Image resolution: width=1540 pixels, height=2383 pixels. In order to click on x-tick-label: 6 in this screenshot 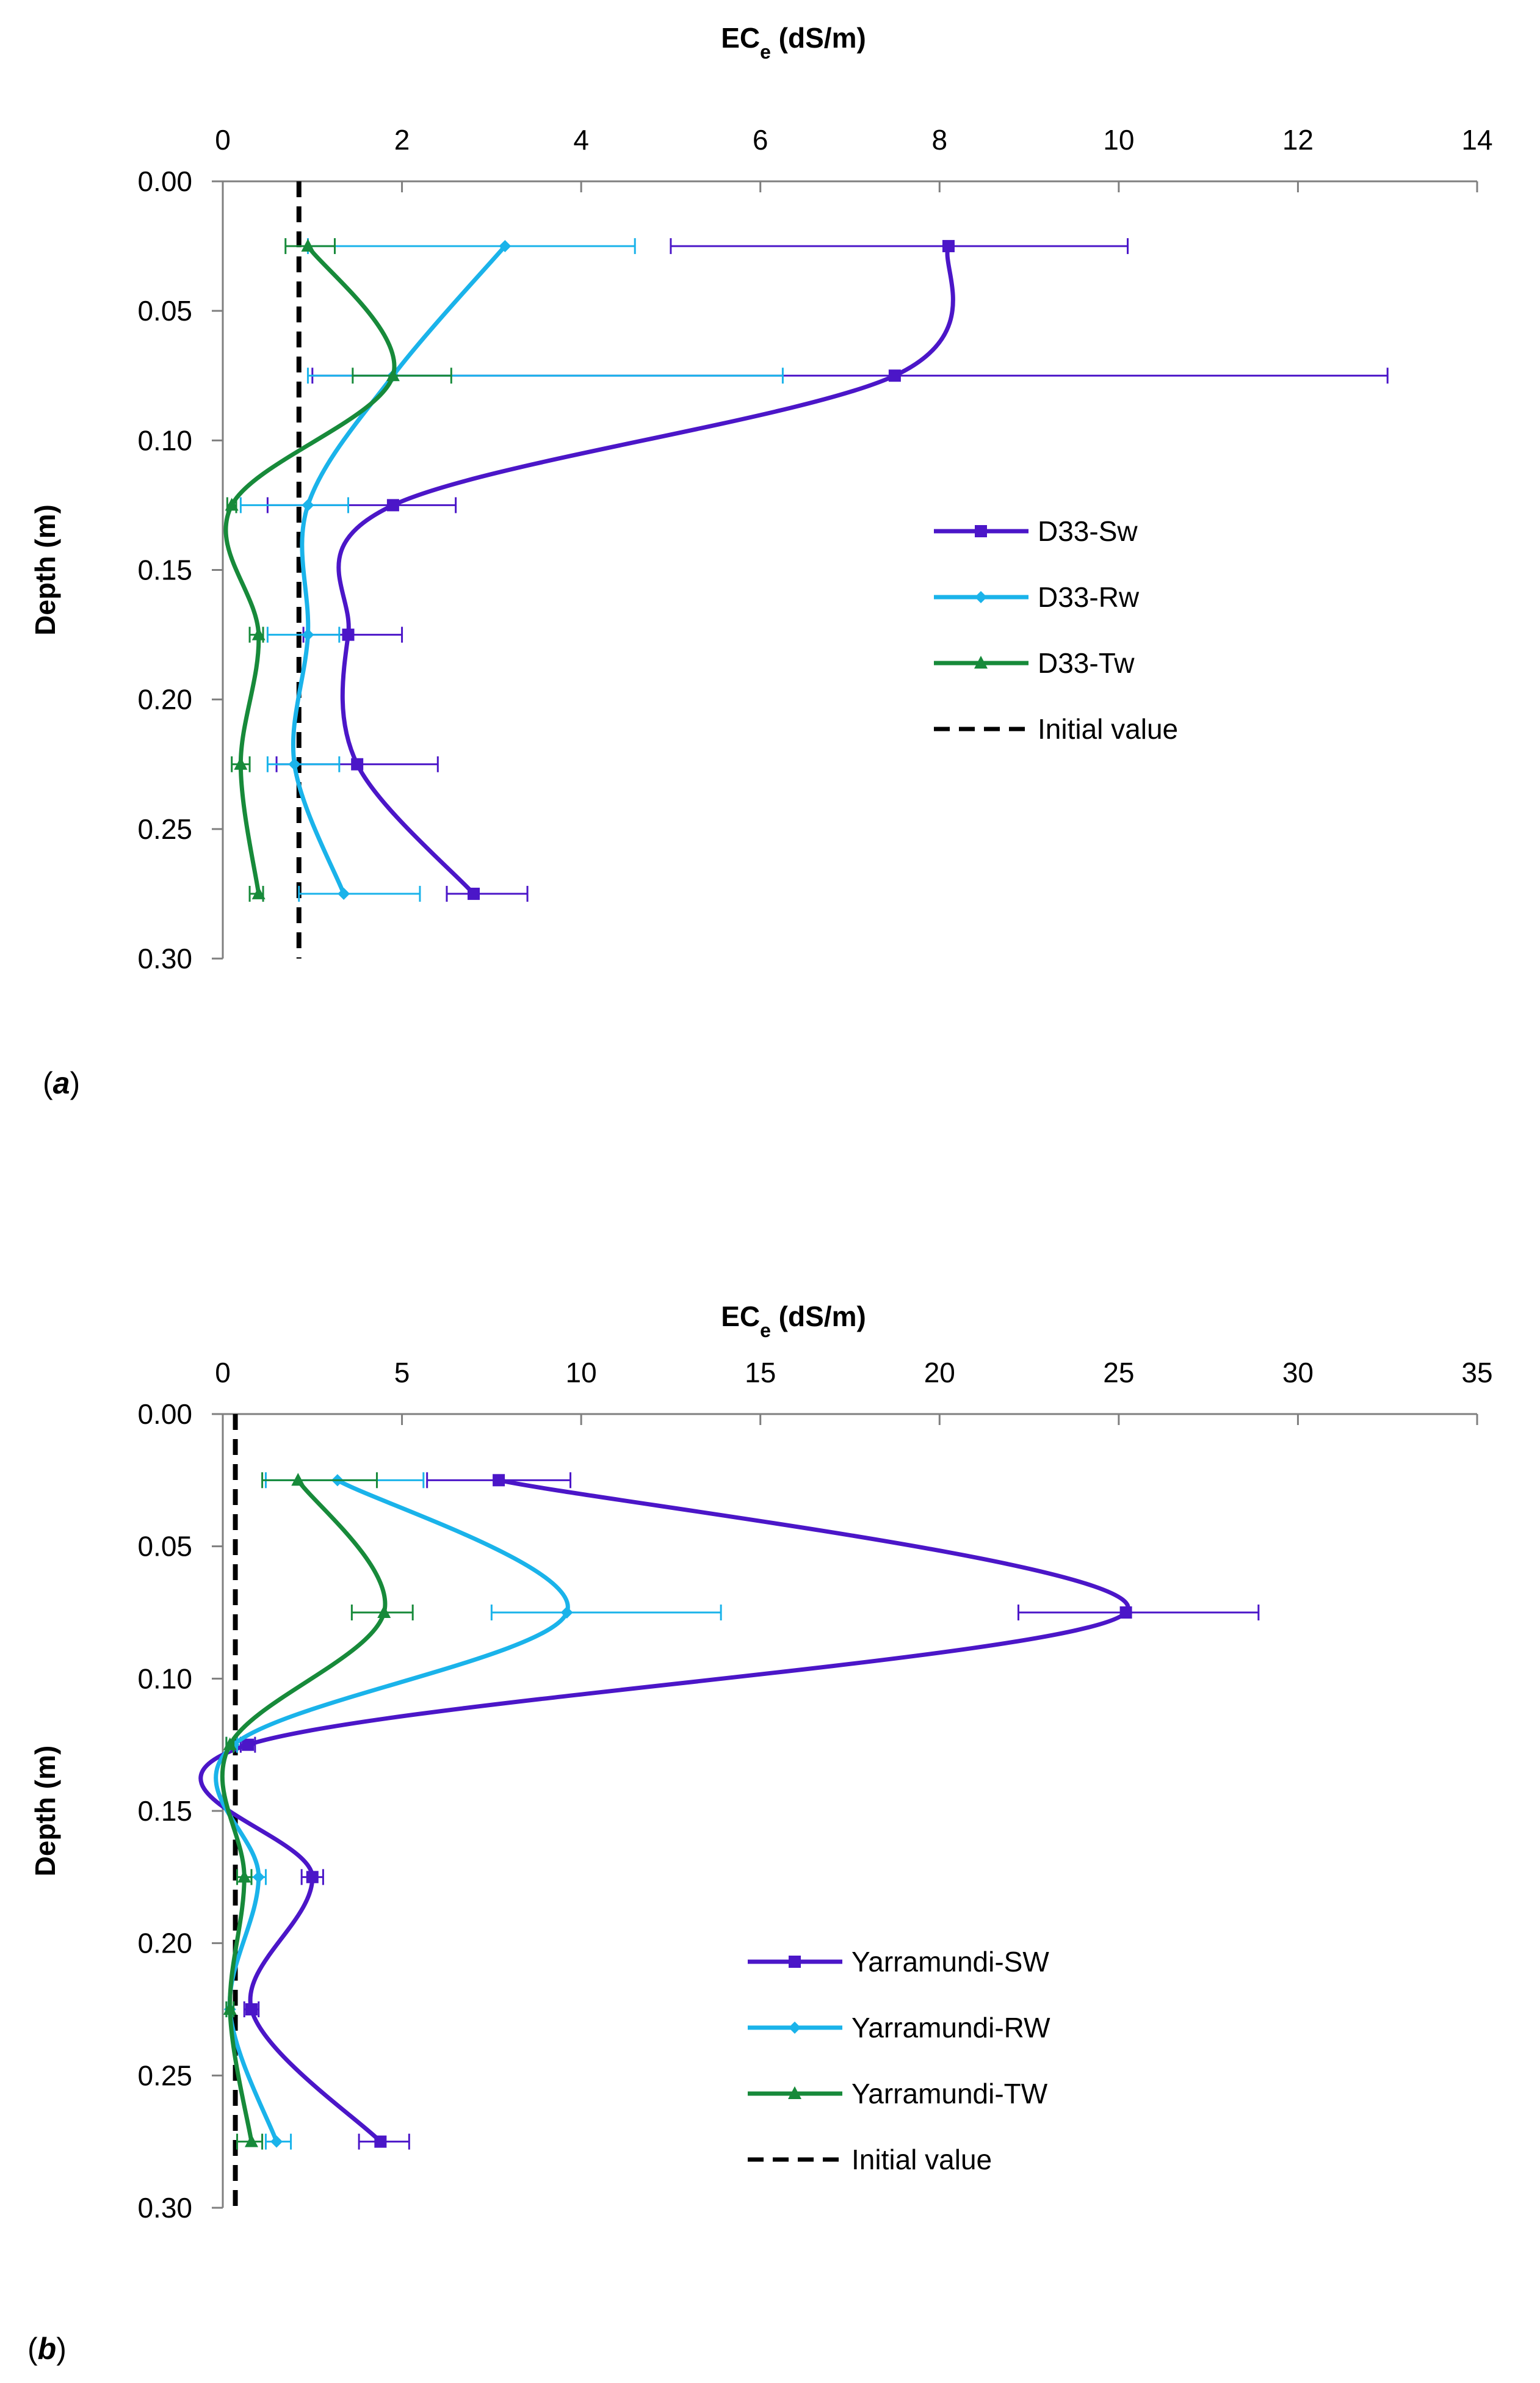, I will do `click(760, 140)`.